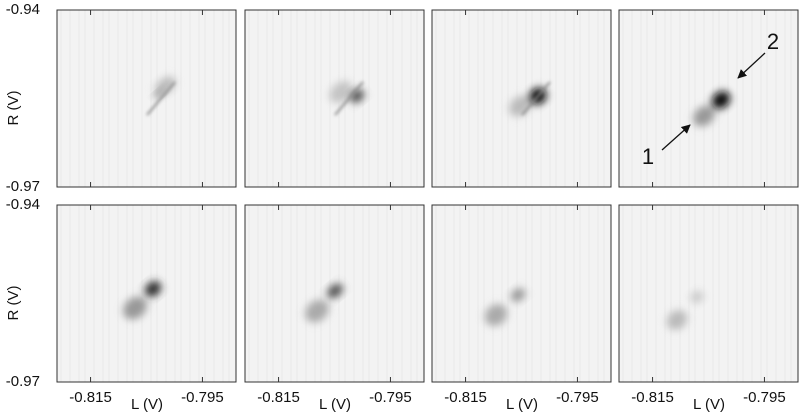 This screenshot has height=418, width=799. I want to click on annotation-arrows, so click(713, 101).